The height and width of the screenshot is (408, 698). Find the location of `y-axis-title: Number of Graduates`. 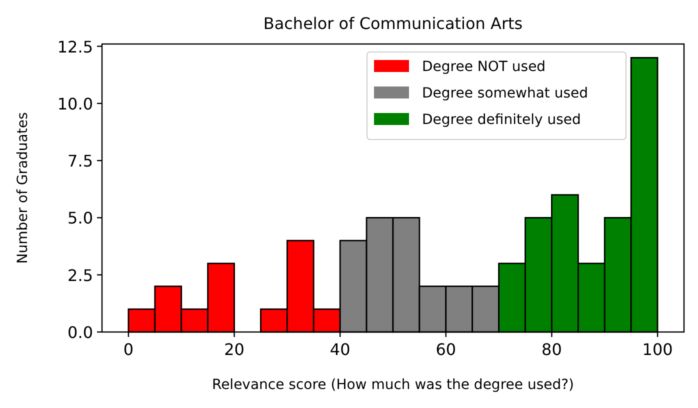

y-axis-title: Number of Graduates is located at coordinates (23, 188).